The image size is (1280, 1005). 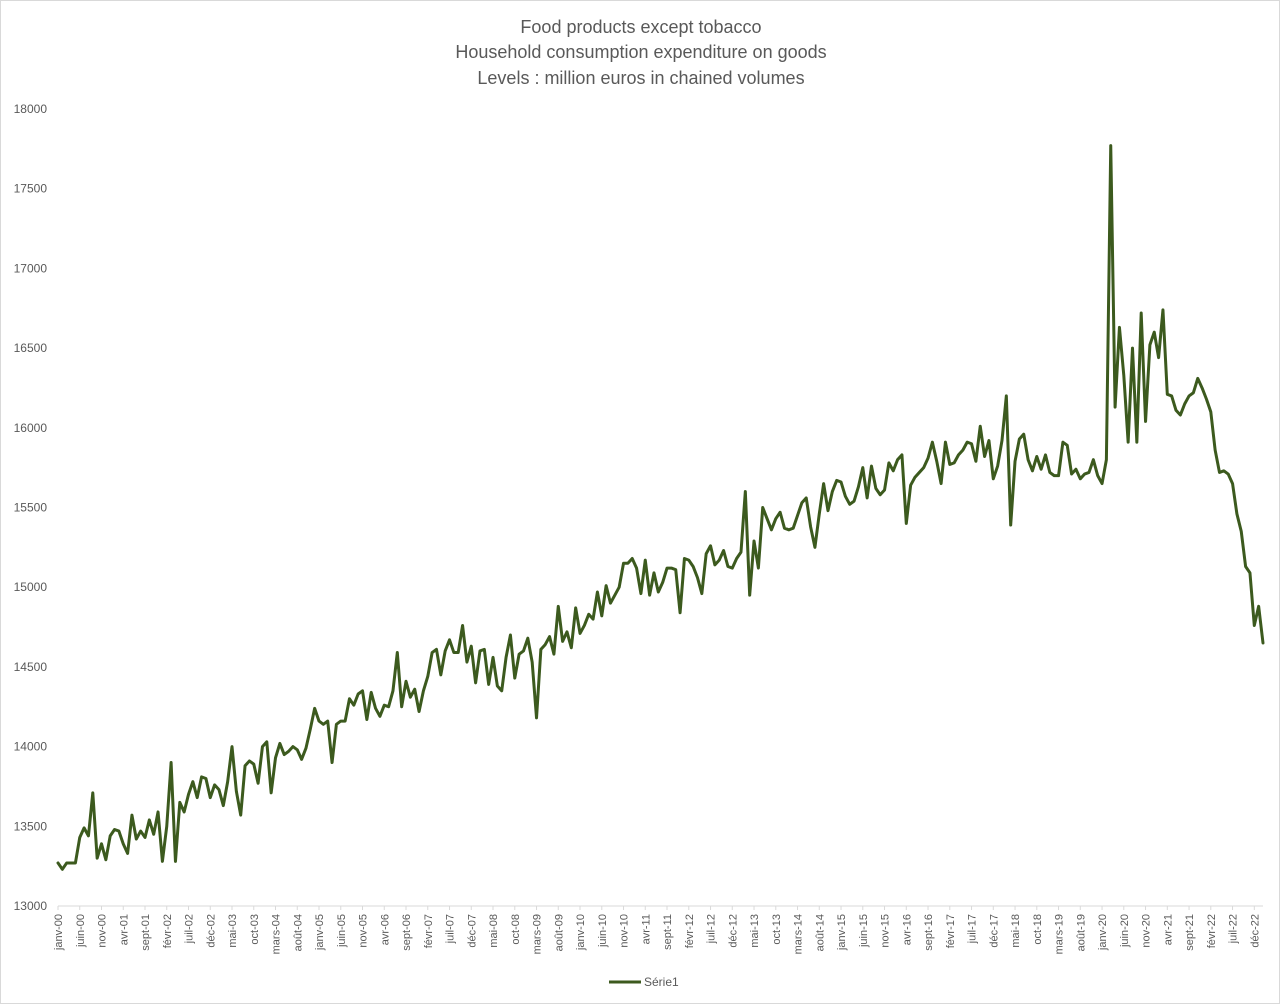 What do you see at coordinates (298, 932) in the screenshot?
I see `x-tick-label: août-04` at bounding box center [298, 932].